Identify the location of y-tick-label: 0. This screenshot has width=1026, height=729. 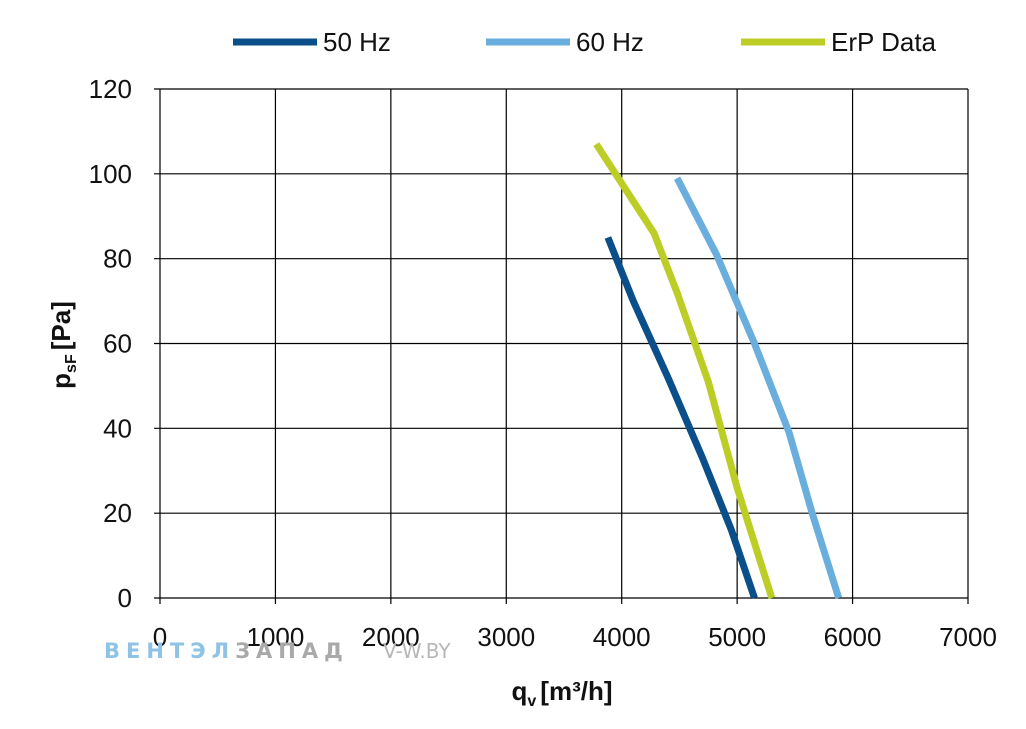
(125, 598).